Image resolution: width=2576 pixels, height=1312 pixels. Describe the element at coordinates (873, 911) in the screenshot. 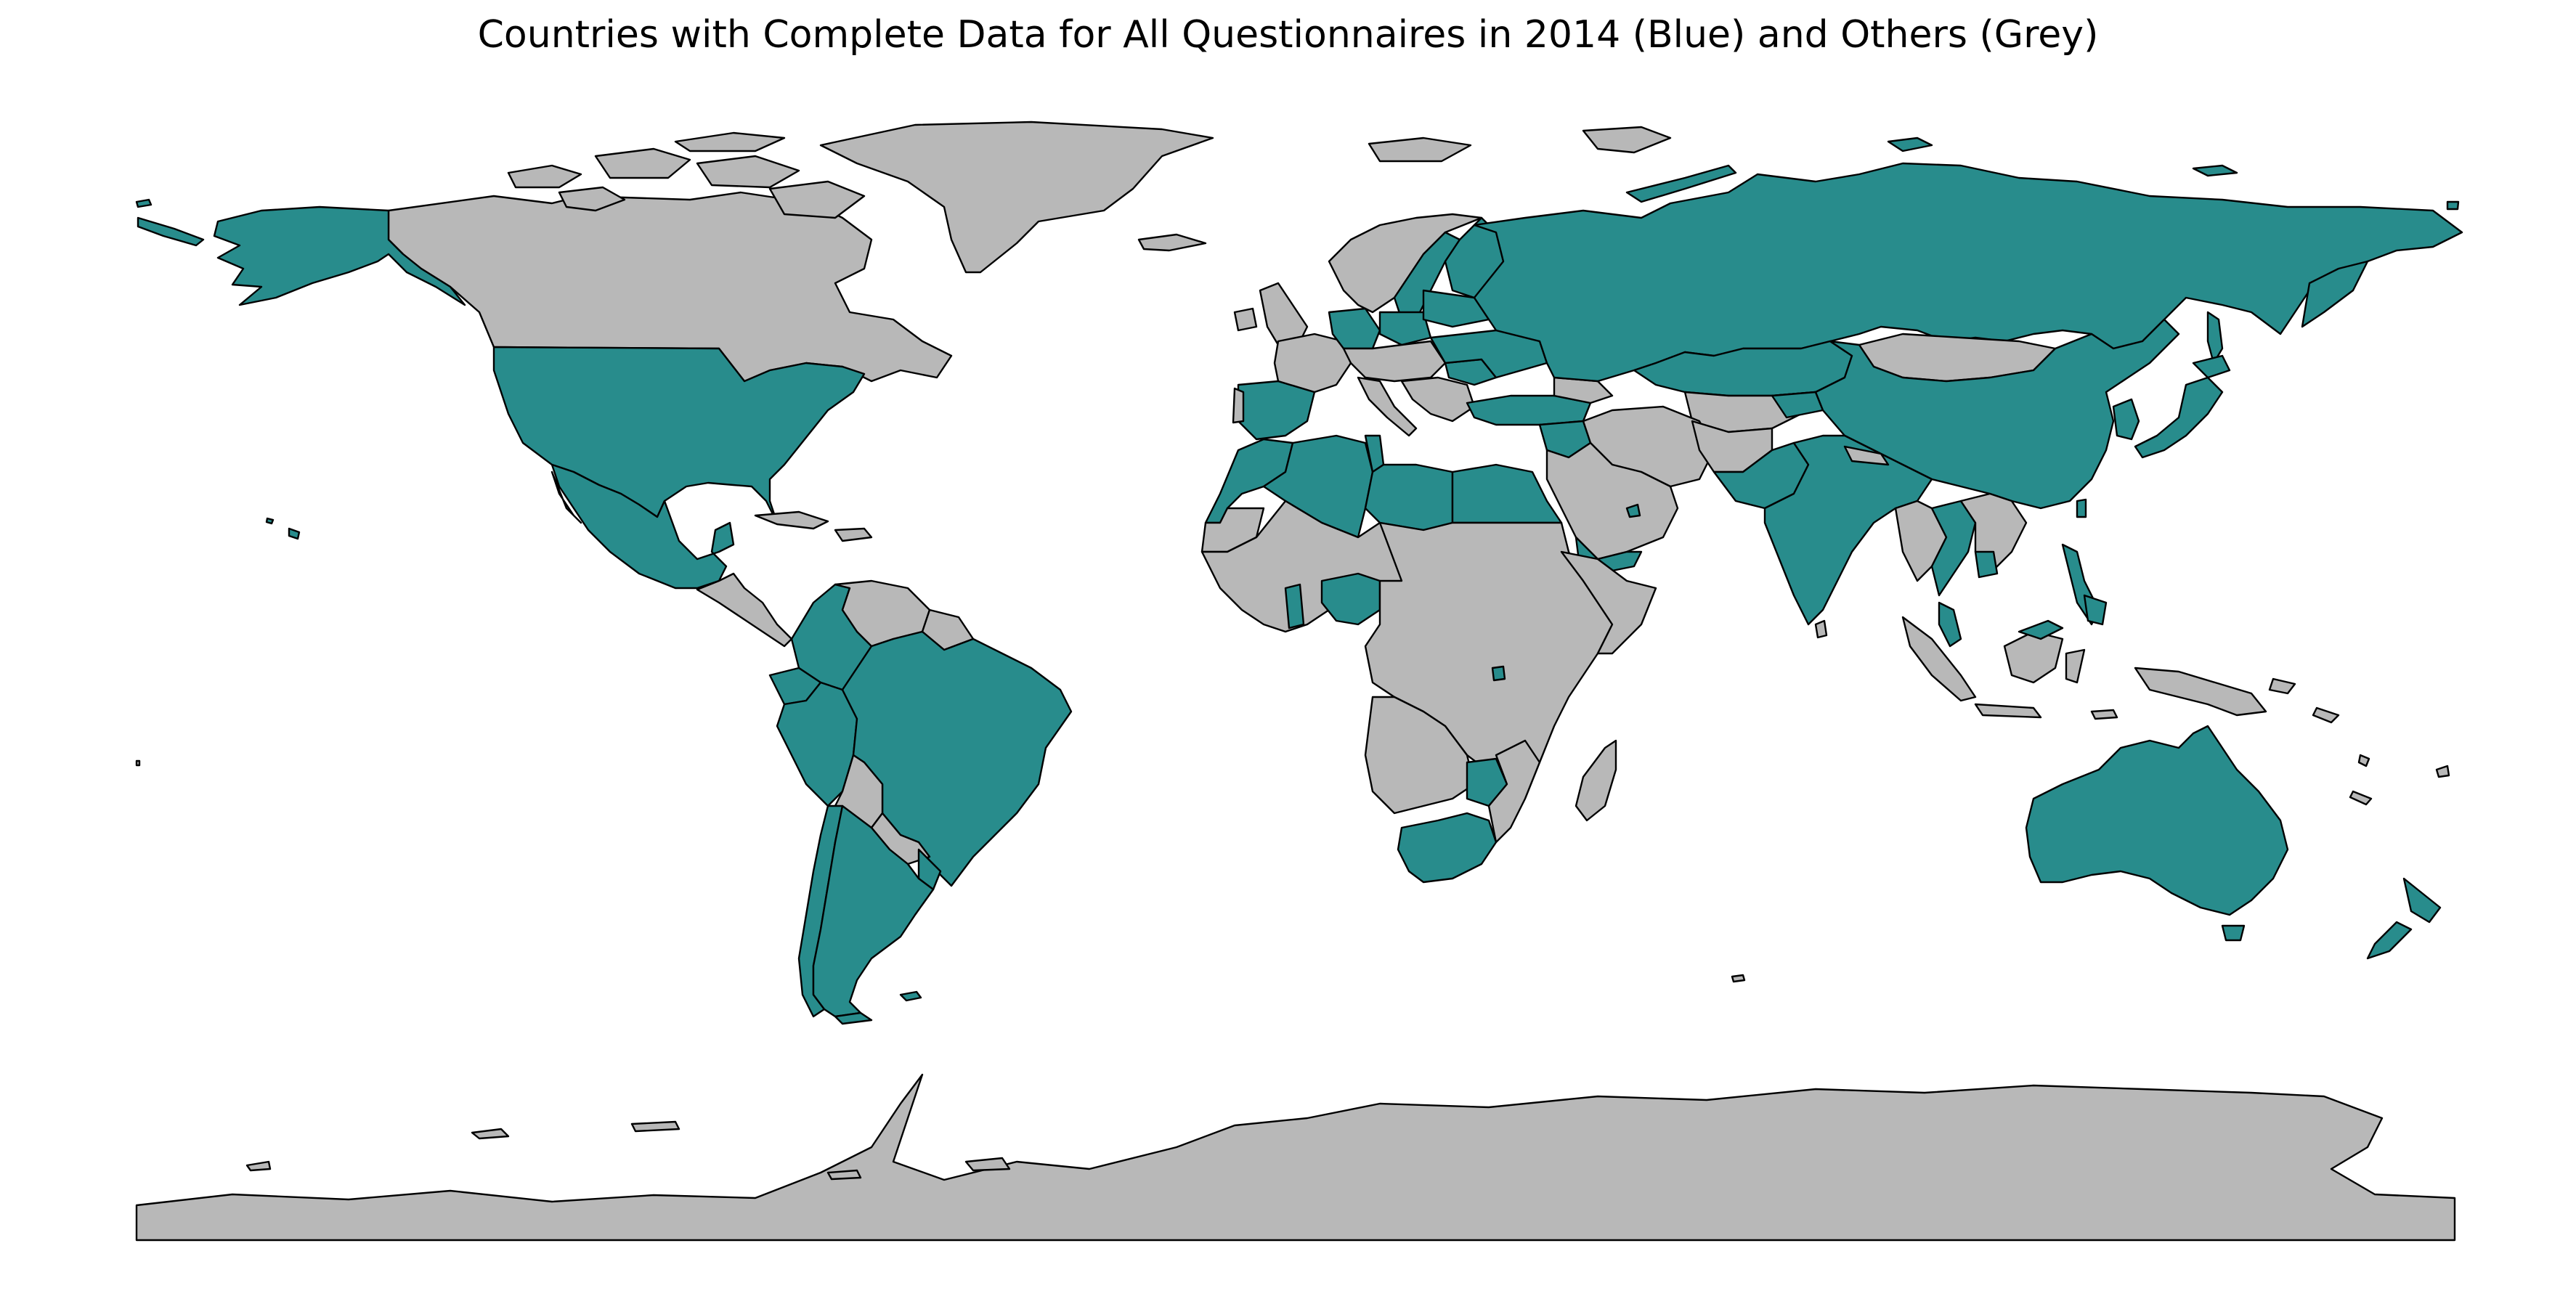

I see `region-argentina` at that location.